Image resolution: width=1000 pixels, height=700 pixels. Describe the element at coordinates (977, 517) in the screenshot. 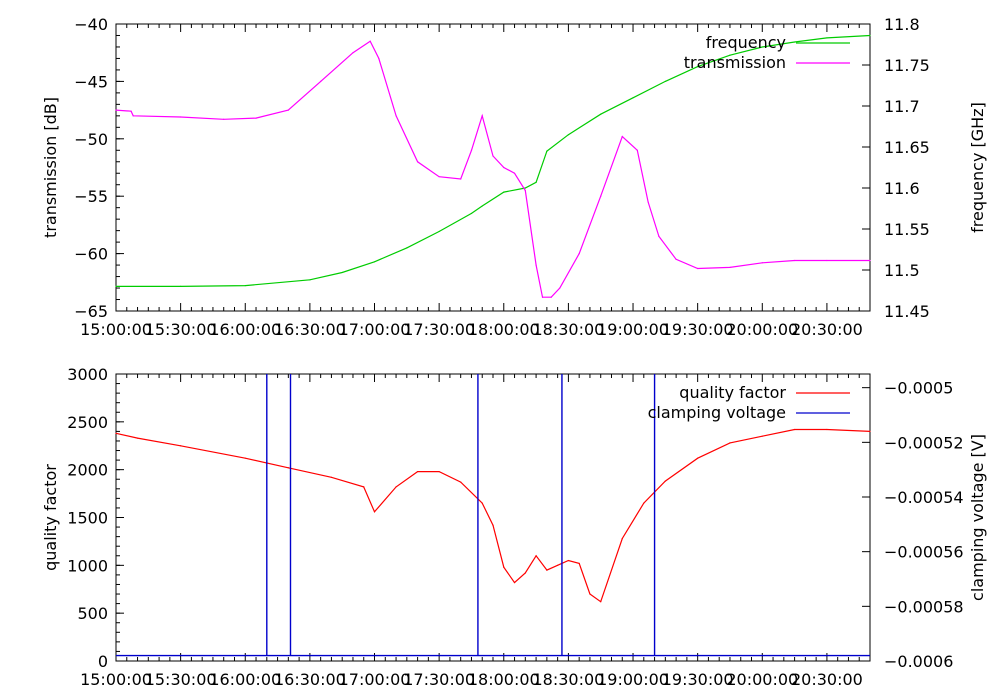

I see `y2-axis-label: clamping voltage [V]` at that location.